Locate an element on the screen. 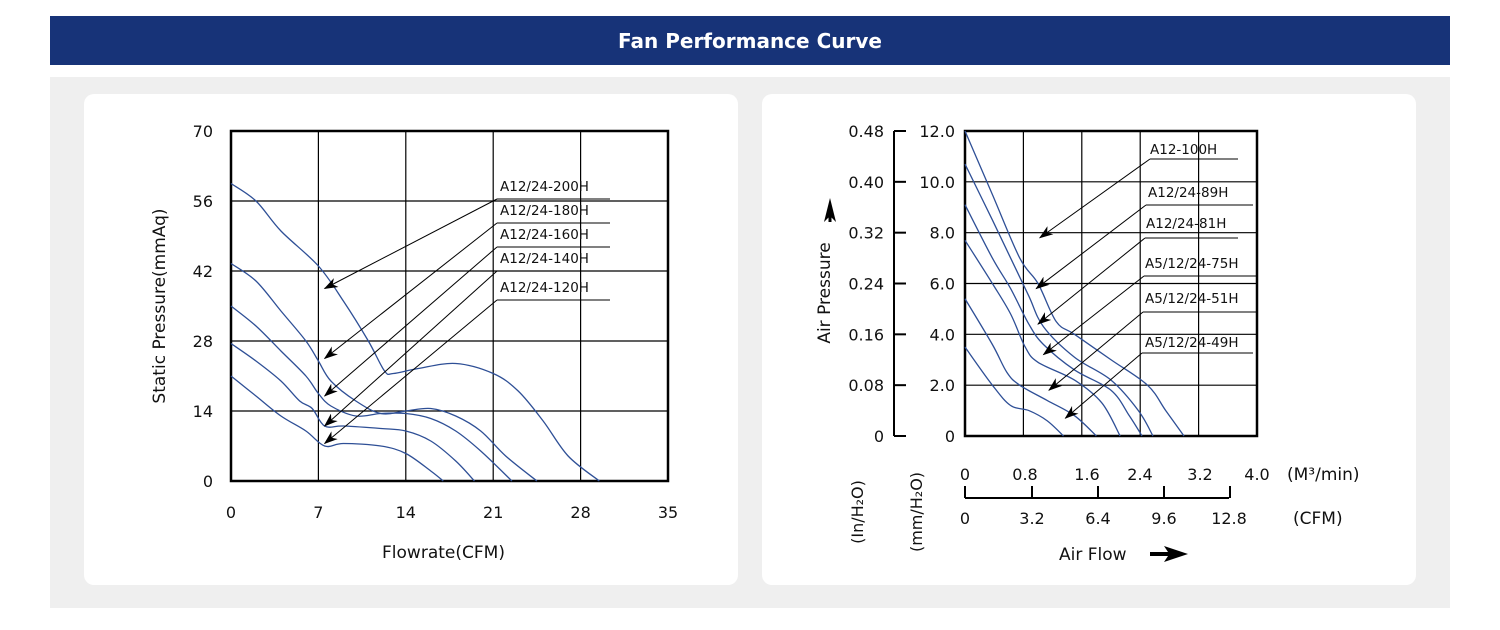 Image resolution: width=1500 pixels, height=630 pixels. y-tick-label-mmh2o: 12.0 is located at coordinates (937, 131).